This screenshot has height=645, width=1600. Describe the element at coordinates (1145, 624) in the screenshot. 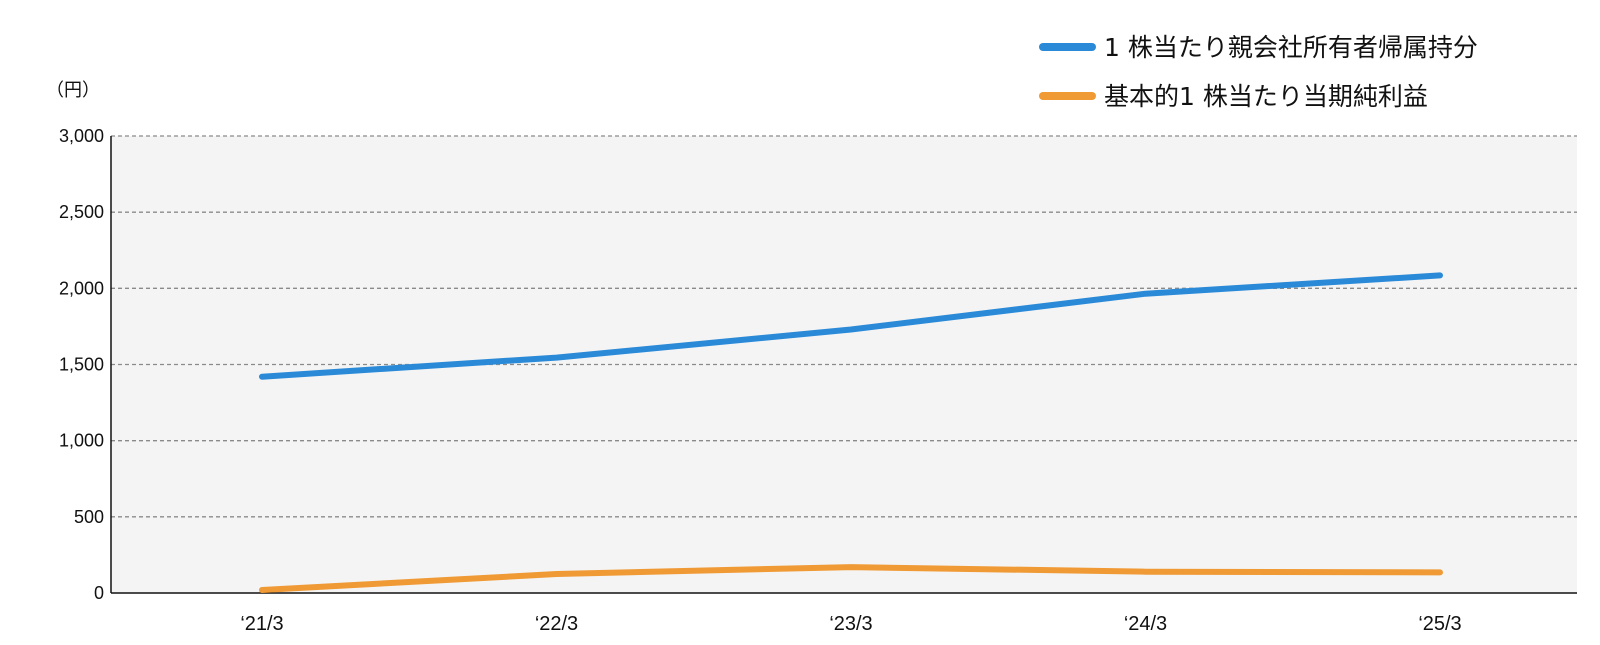

I see `x-tick-label: ‘24/3` at that location.